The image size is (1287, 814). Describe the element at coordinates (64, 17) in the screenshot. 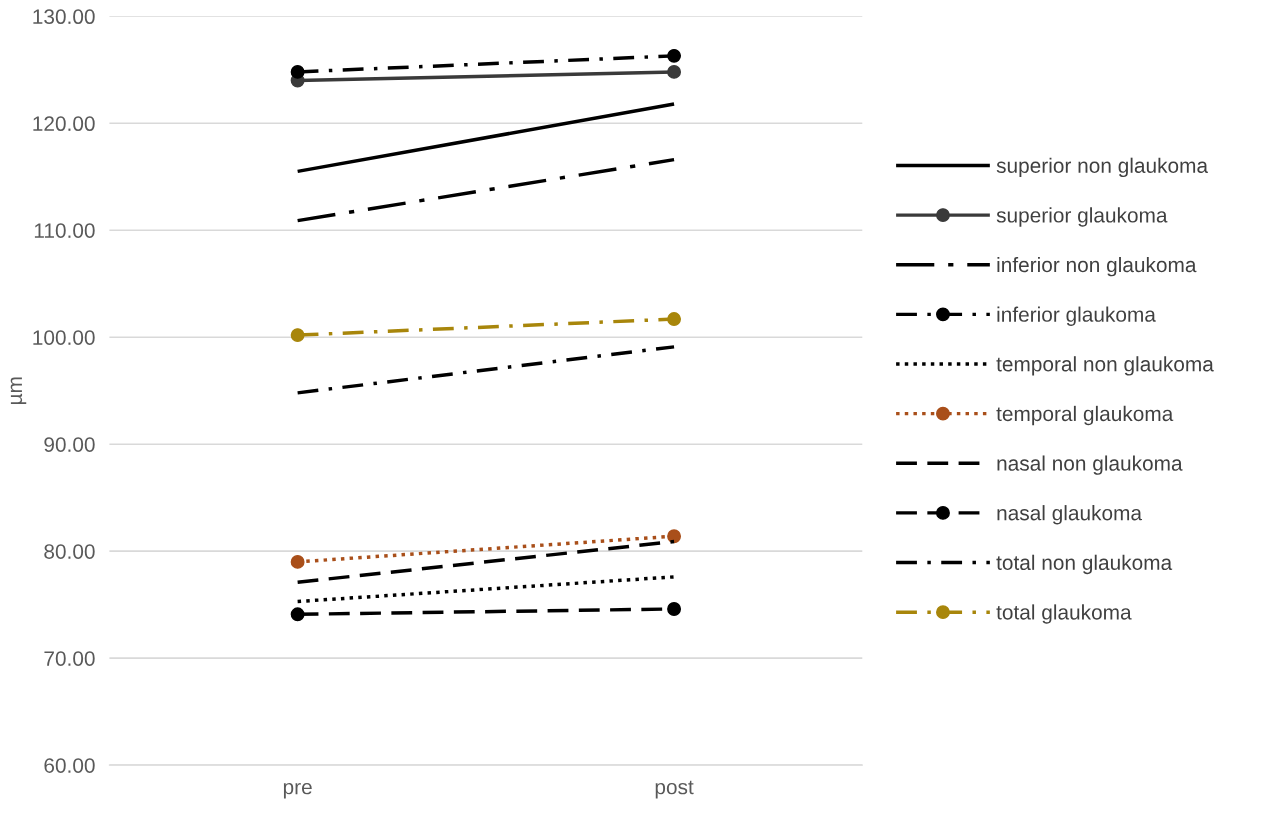

I see `y-tick-label: 130.00` at that location.